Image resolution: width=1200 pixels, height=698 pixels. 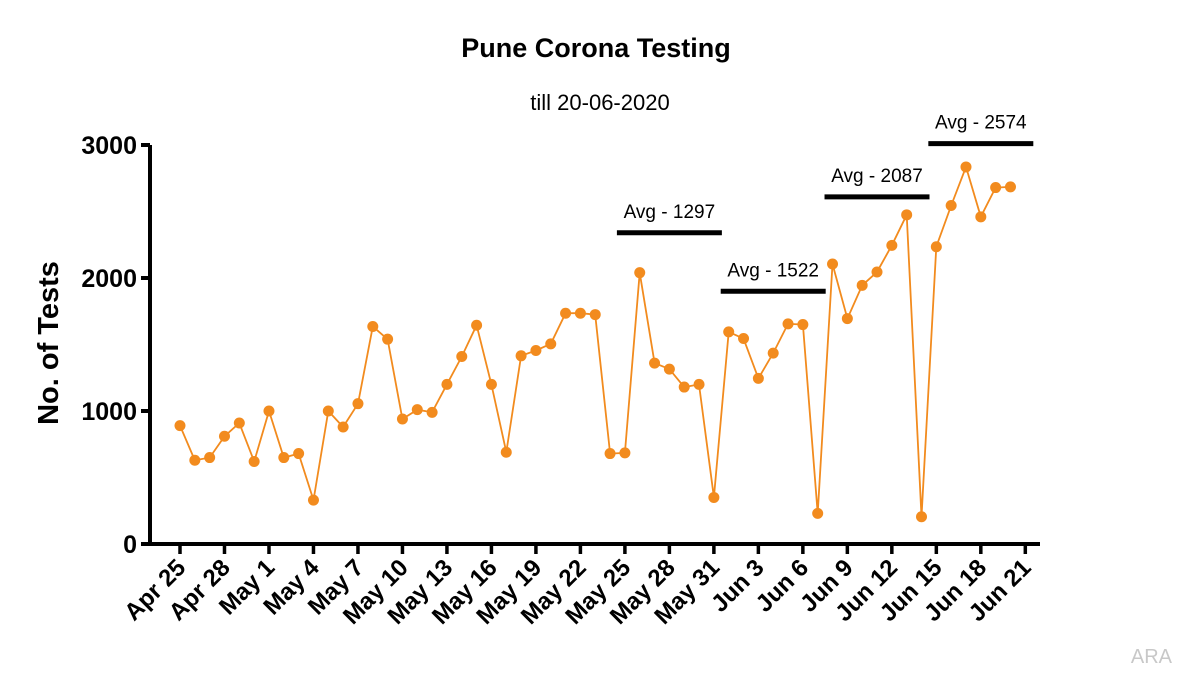 I want to click on average-label: Avg - 1522, so click(x=773, y=270).